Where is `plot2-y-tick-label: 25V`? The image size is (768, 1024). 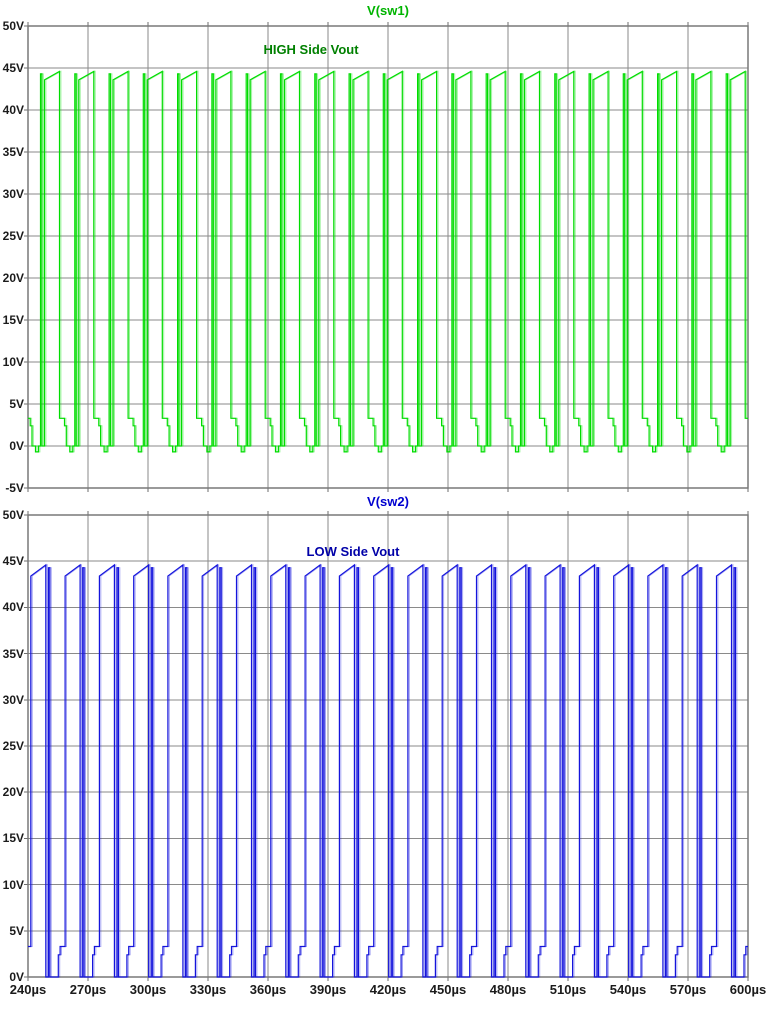 plot2-y-tick-label: 25V is located at coordinates (13, 746).